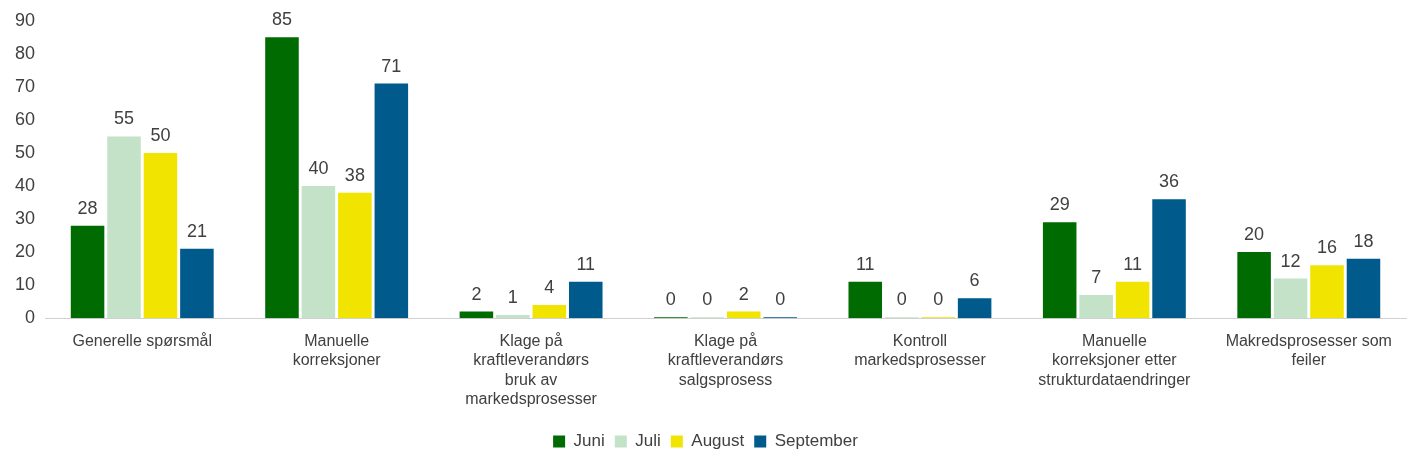  I want to click on legend-label: Juli, so click(648, 441).